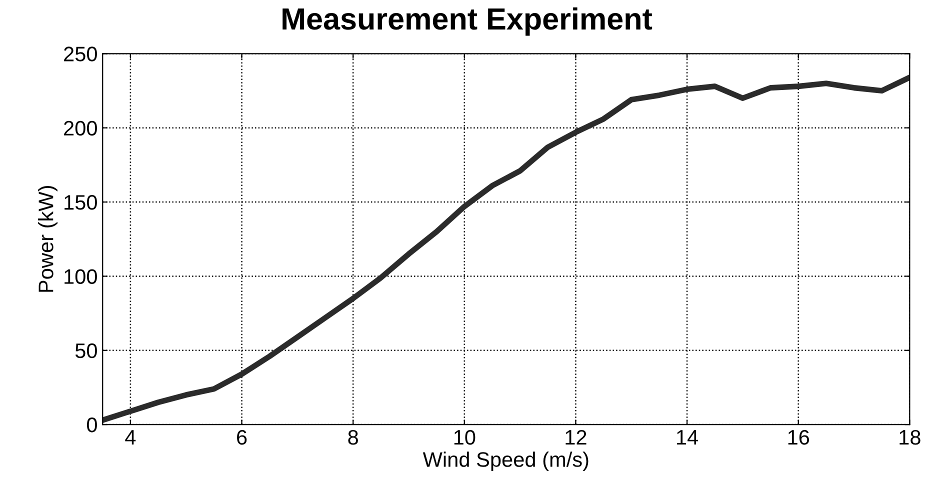 The height and width of the screenshot is (488, 933). I want to click on y-tick-label: 150, so click(80, 202).